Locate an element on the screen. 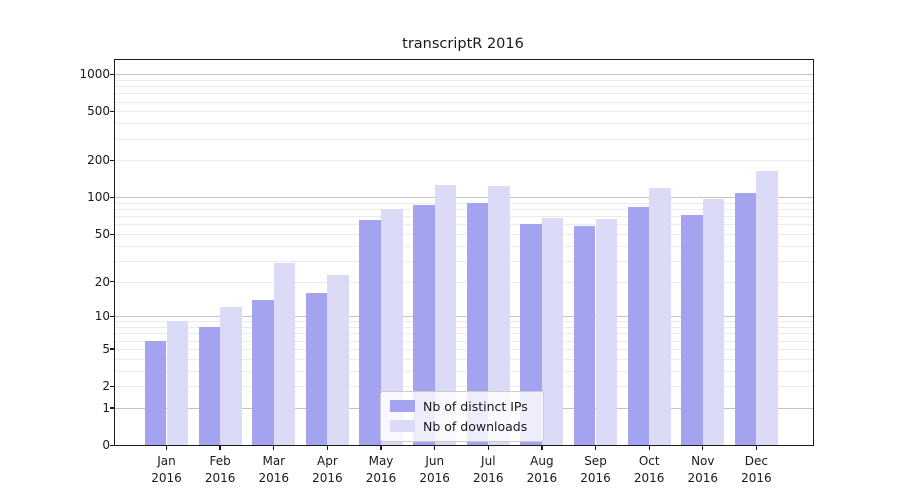 The height and width of the screenshot is (500, 900). bar-ips-nov is located at coordinates (692, 329).